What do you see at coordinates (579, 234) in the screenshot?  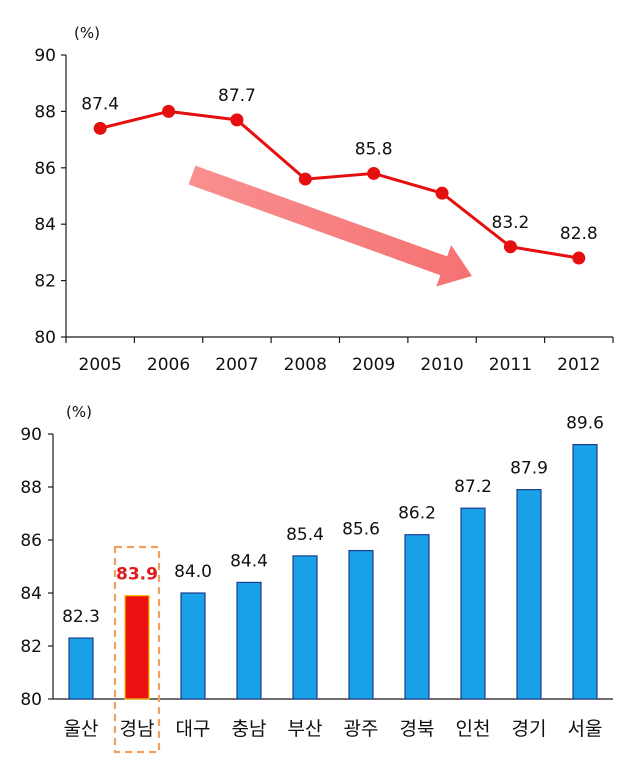 I see `data-label: 82.8` at bounding box center [579, 234].